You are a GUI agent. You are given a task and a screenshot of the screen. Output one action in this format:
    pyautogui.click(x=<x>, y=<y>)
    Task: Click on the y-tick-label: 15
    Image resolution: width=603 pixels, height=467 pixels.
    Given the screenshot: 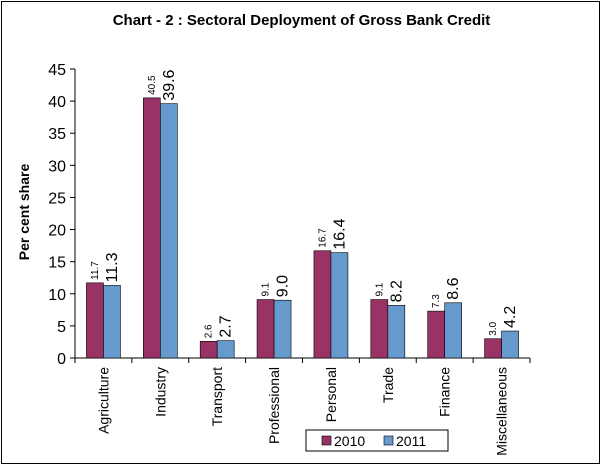 What is the action you would take?
    pyautogui.click(x=57, y=263)
    